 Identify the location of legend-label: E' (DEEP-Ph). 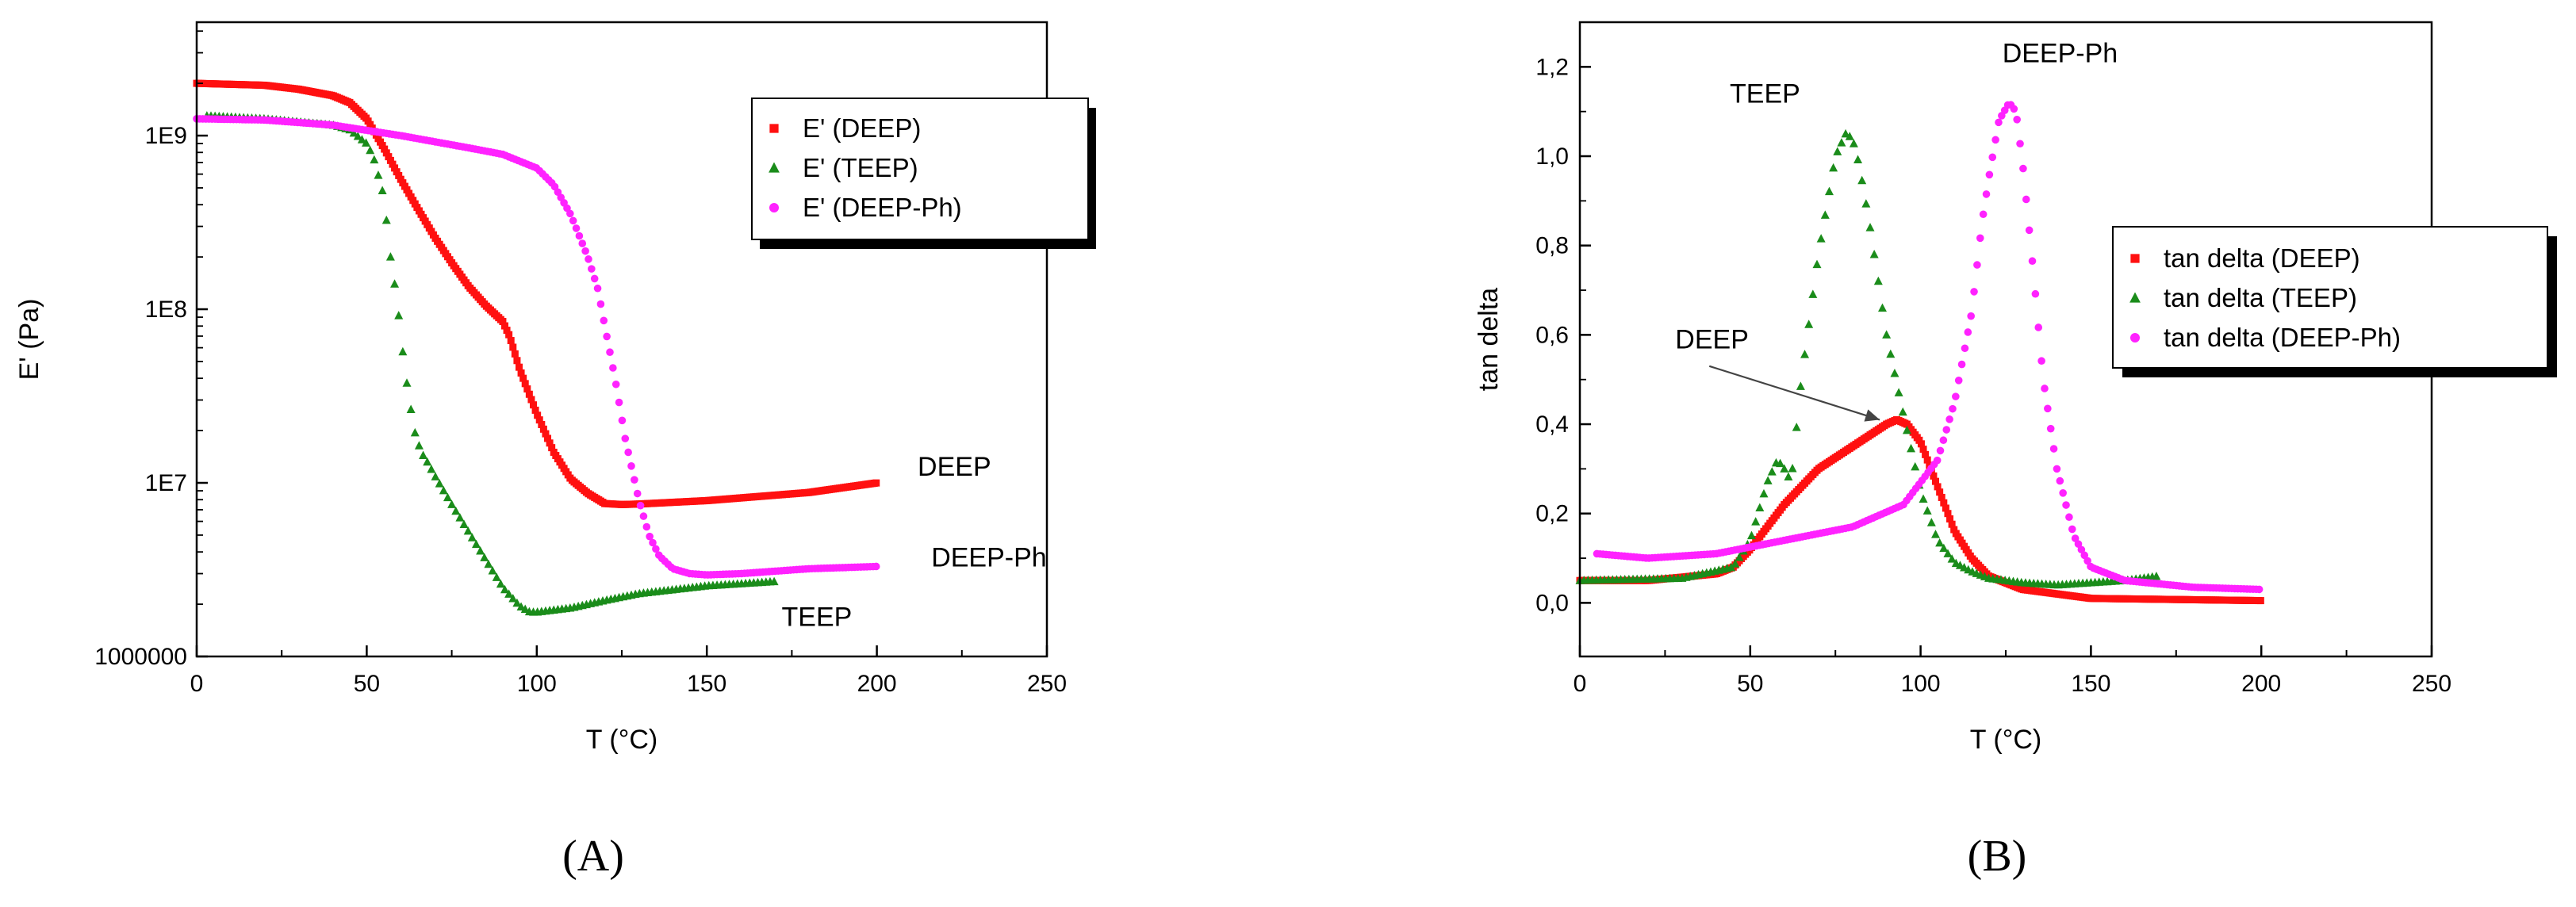
(882, 207).